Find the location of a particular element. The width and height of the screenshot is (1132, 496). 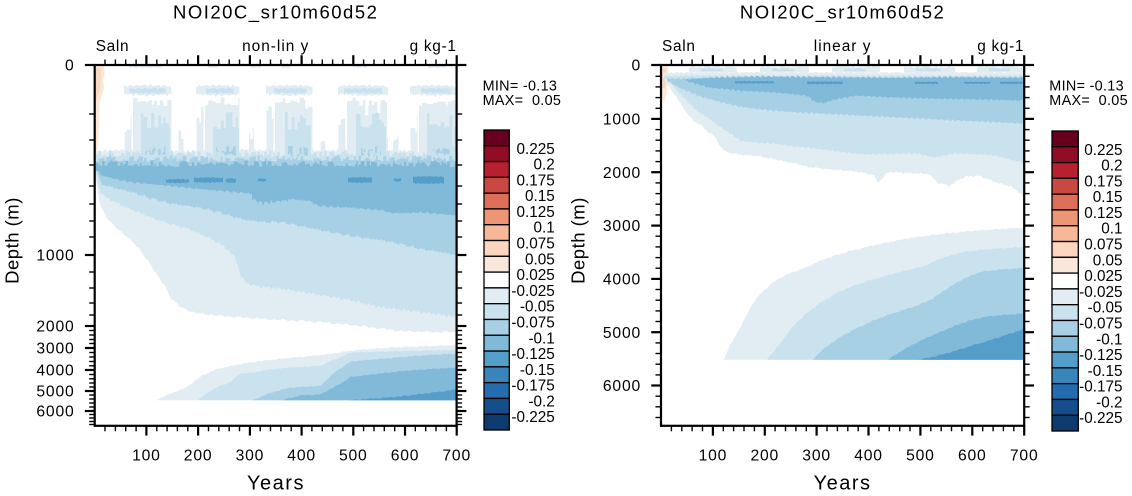

svg-text: non-lin y is located at coordinates (275, 46).